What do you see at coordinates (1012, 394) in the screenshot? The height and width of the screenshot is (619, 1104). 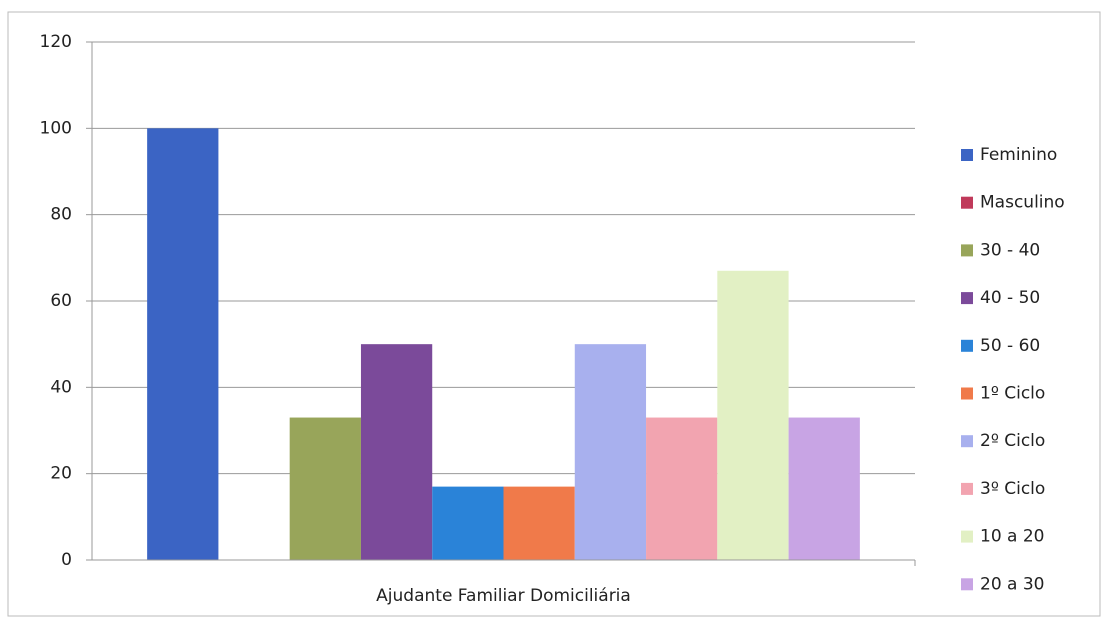 I see `legend-label: 1º Ciclo` at bounding box center [1012, 394].